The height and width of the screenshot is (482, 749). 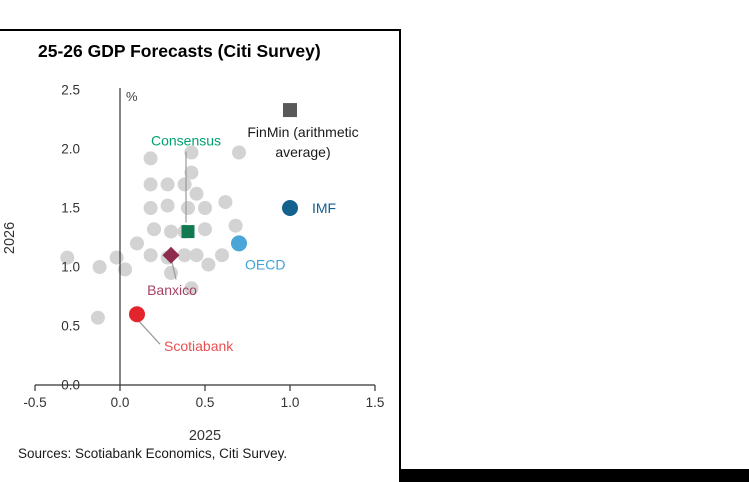 I want to click on right-divider-line, so click(x=400, y=255).